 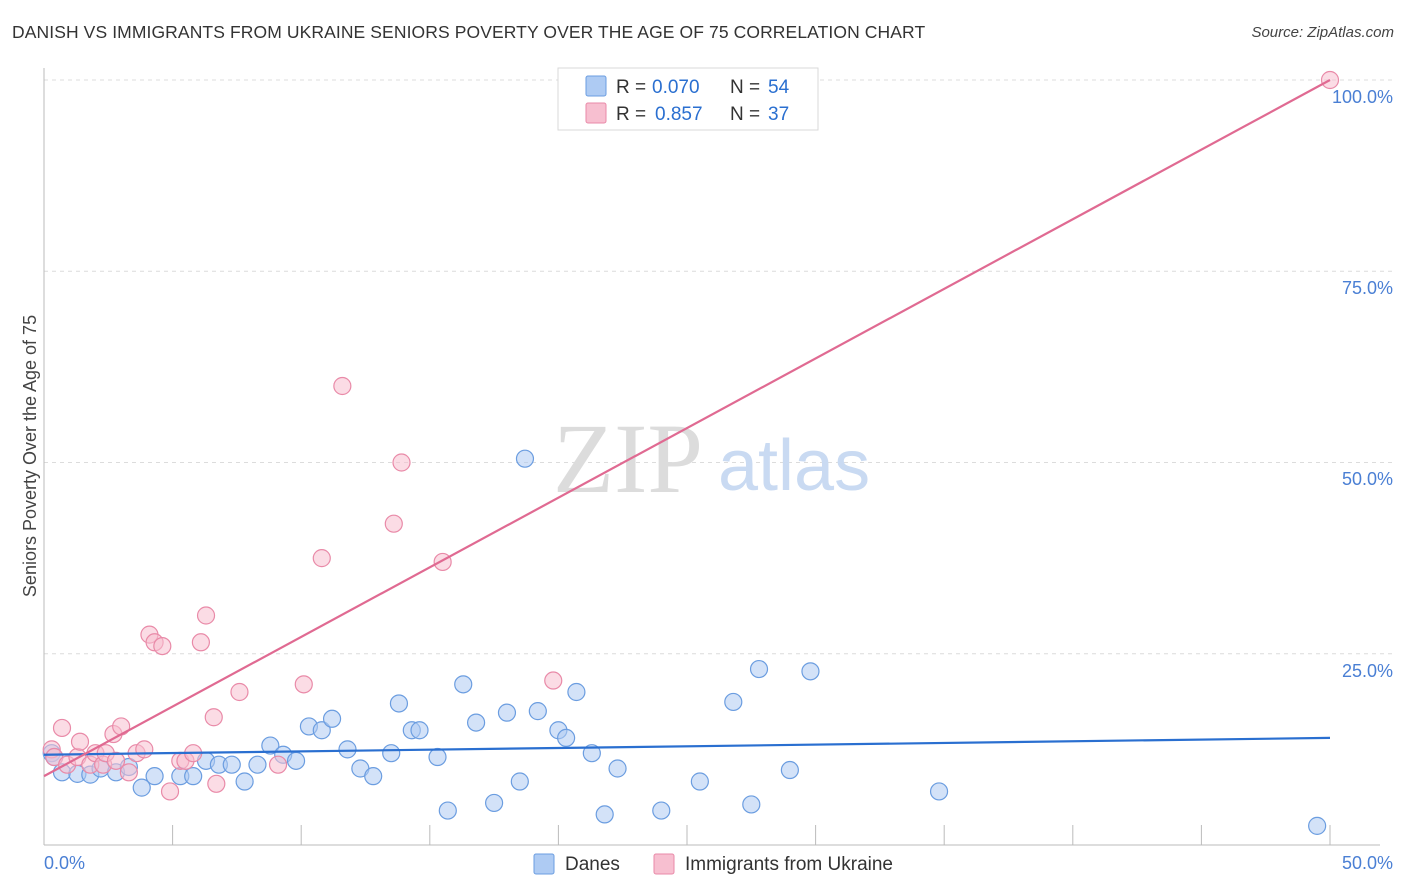 I want to click on legend-danes-swatch, so click(x=596, y=86).